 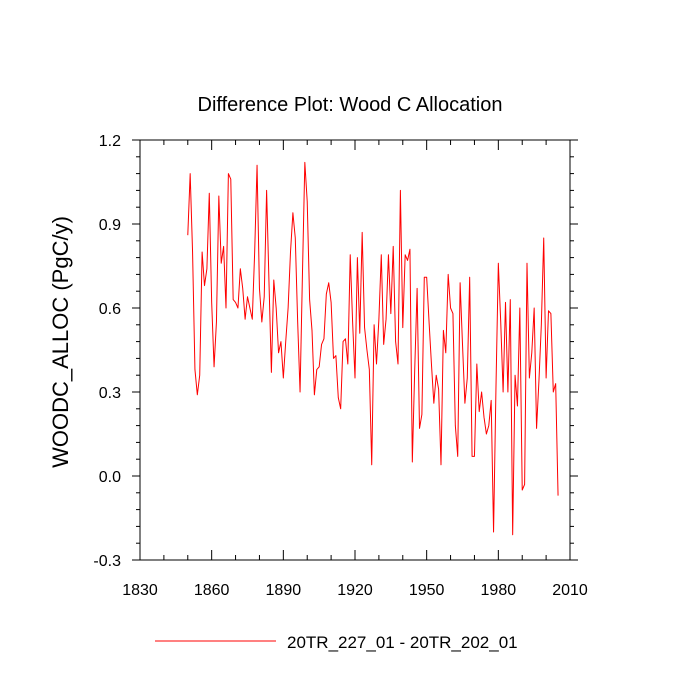 What do you see at coordinates (107, 561) in the screenshot?
I see `y-tick-label: -0.3` at bounding box center [107, 561].